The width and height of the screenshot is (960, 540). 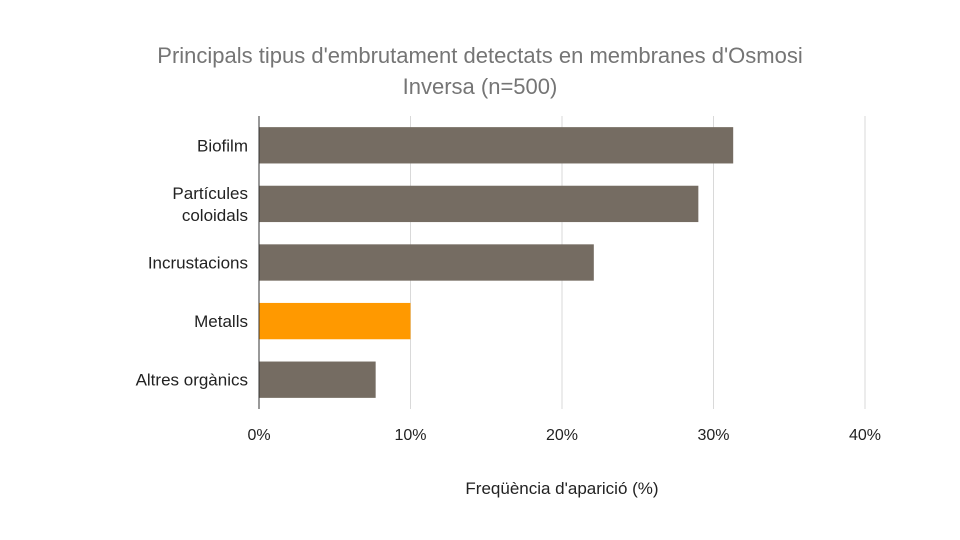 I want to click on x-tick-label: 0%, so click(x=258, y=435).